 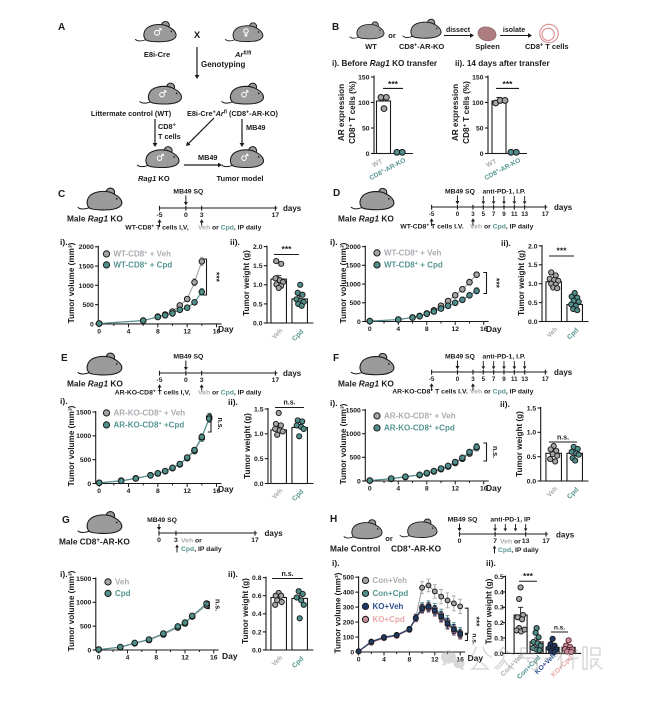 What do you see at coordinates (167, 126) in the screenshot?
I see `svg-text: CD8+` at bounding box center [167, 126].